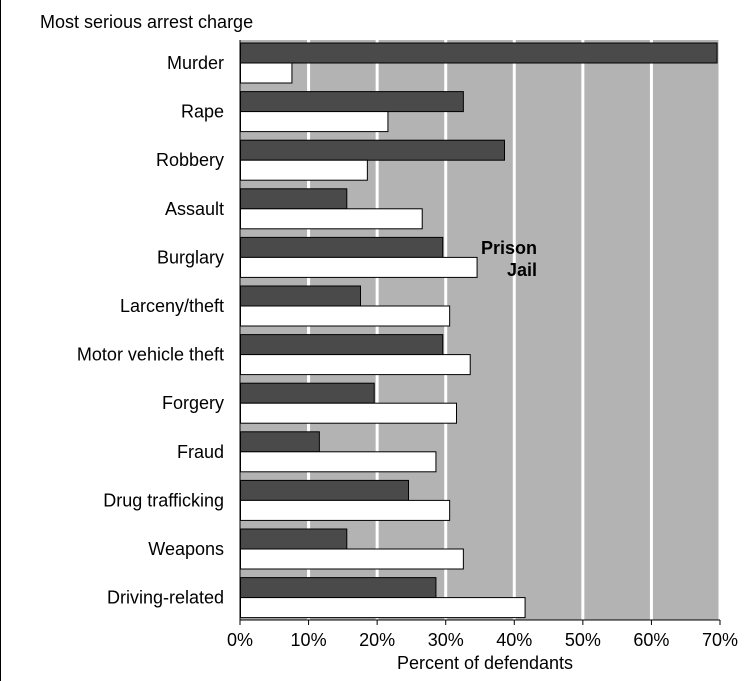 Image resolution: width=745 pixels, height=681 pixels. I want to click on x-axis: 0% 10% 20% 30% 40% 50% 60% 70%, so click(482, 634).